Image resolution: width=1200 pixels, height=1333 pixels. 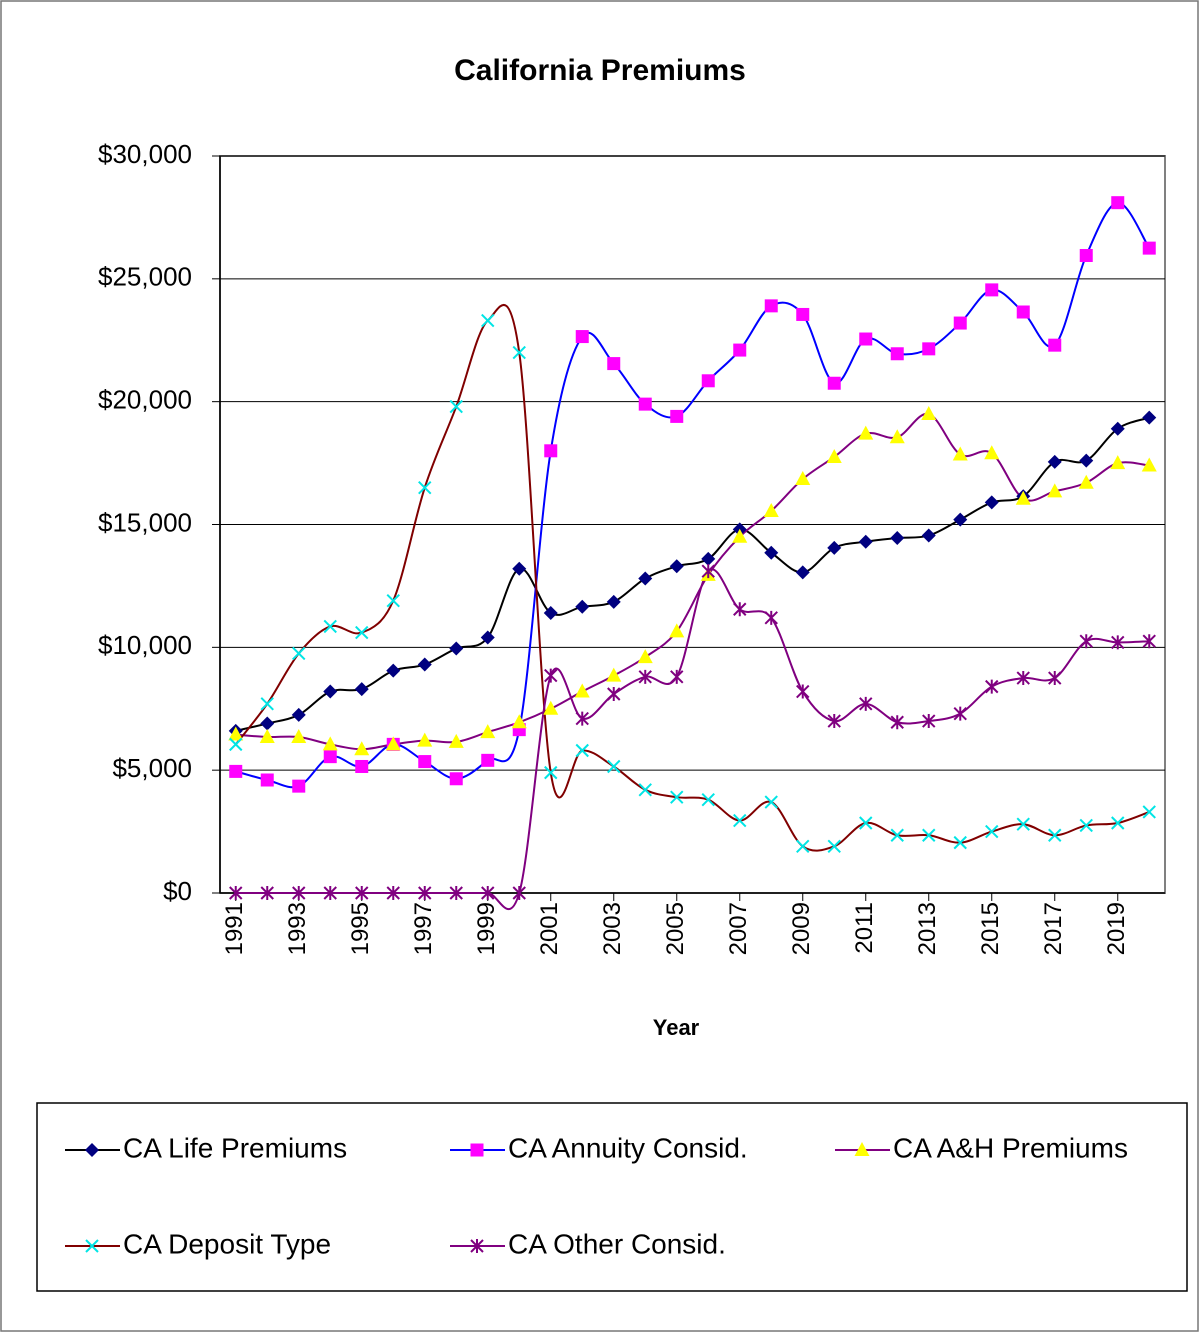 I want to click on y-tick-label: $10,000, so click(x=145, y=645).